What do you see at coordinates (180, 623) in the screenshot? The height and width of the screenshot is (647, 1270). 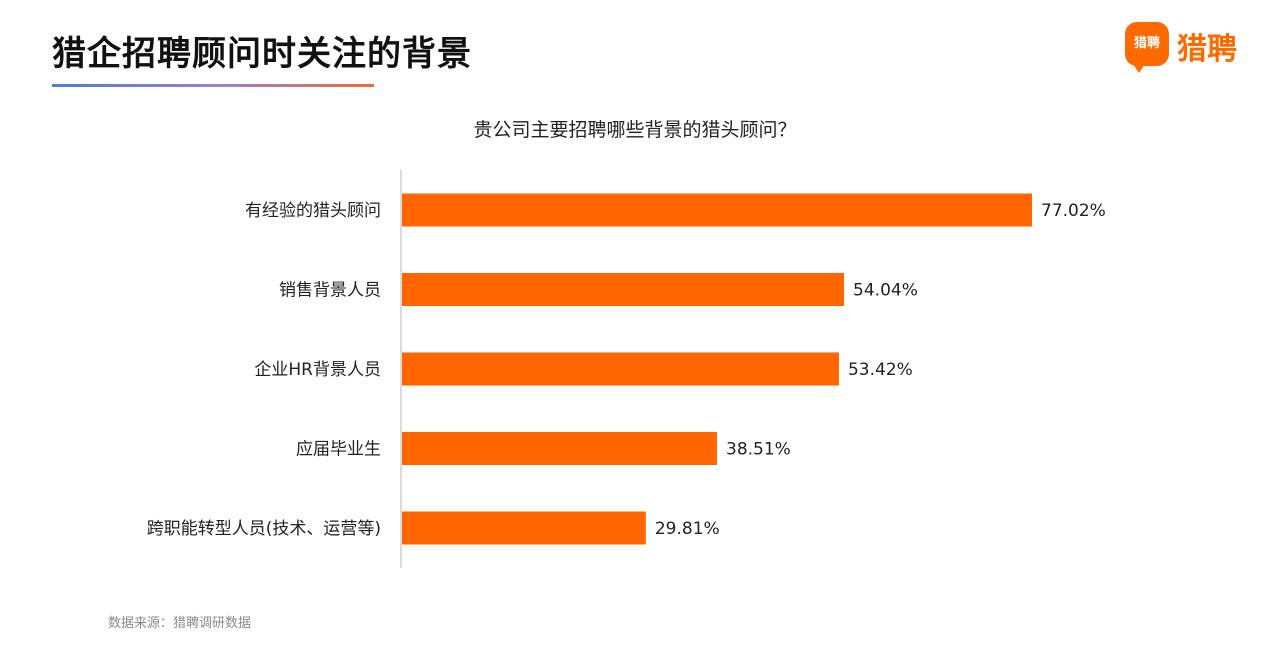 I see `source-note: 数据来源：猎聘调研数据` at bounding box center [180, 623].